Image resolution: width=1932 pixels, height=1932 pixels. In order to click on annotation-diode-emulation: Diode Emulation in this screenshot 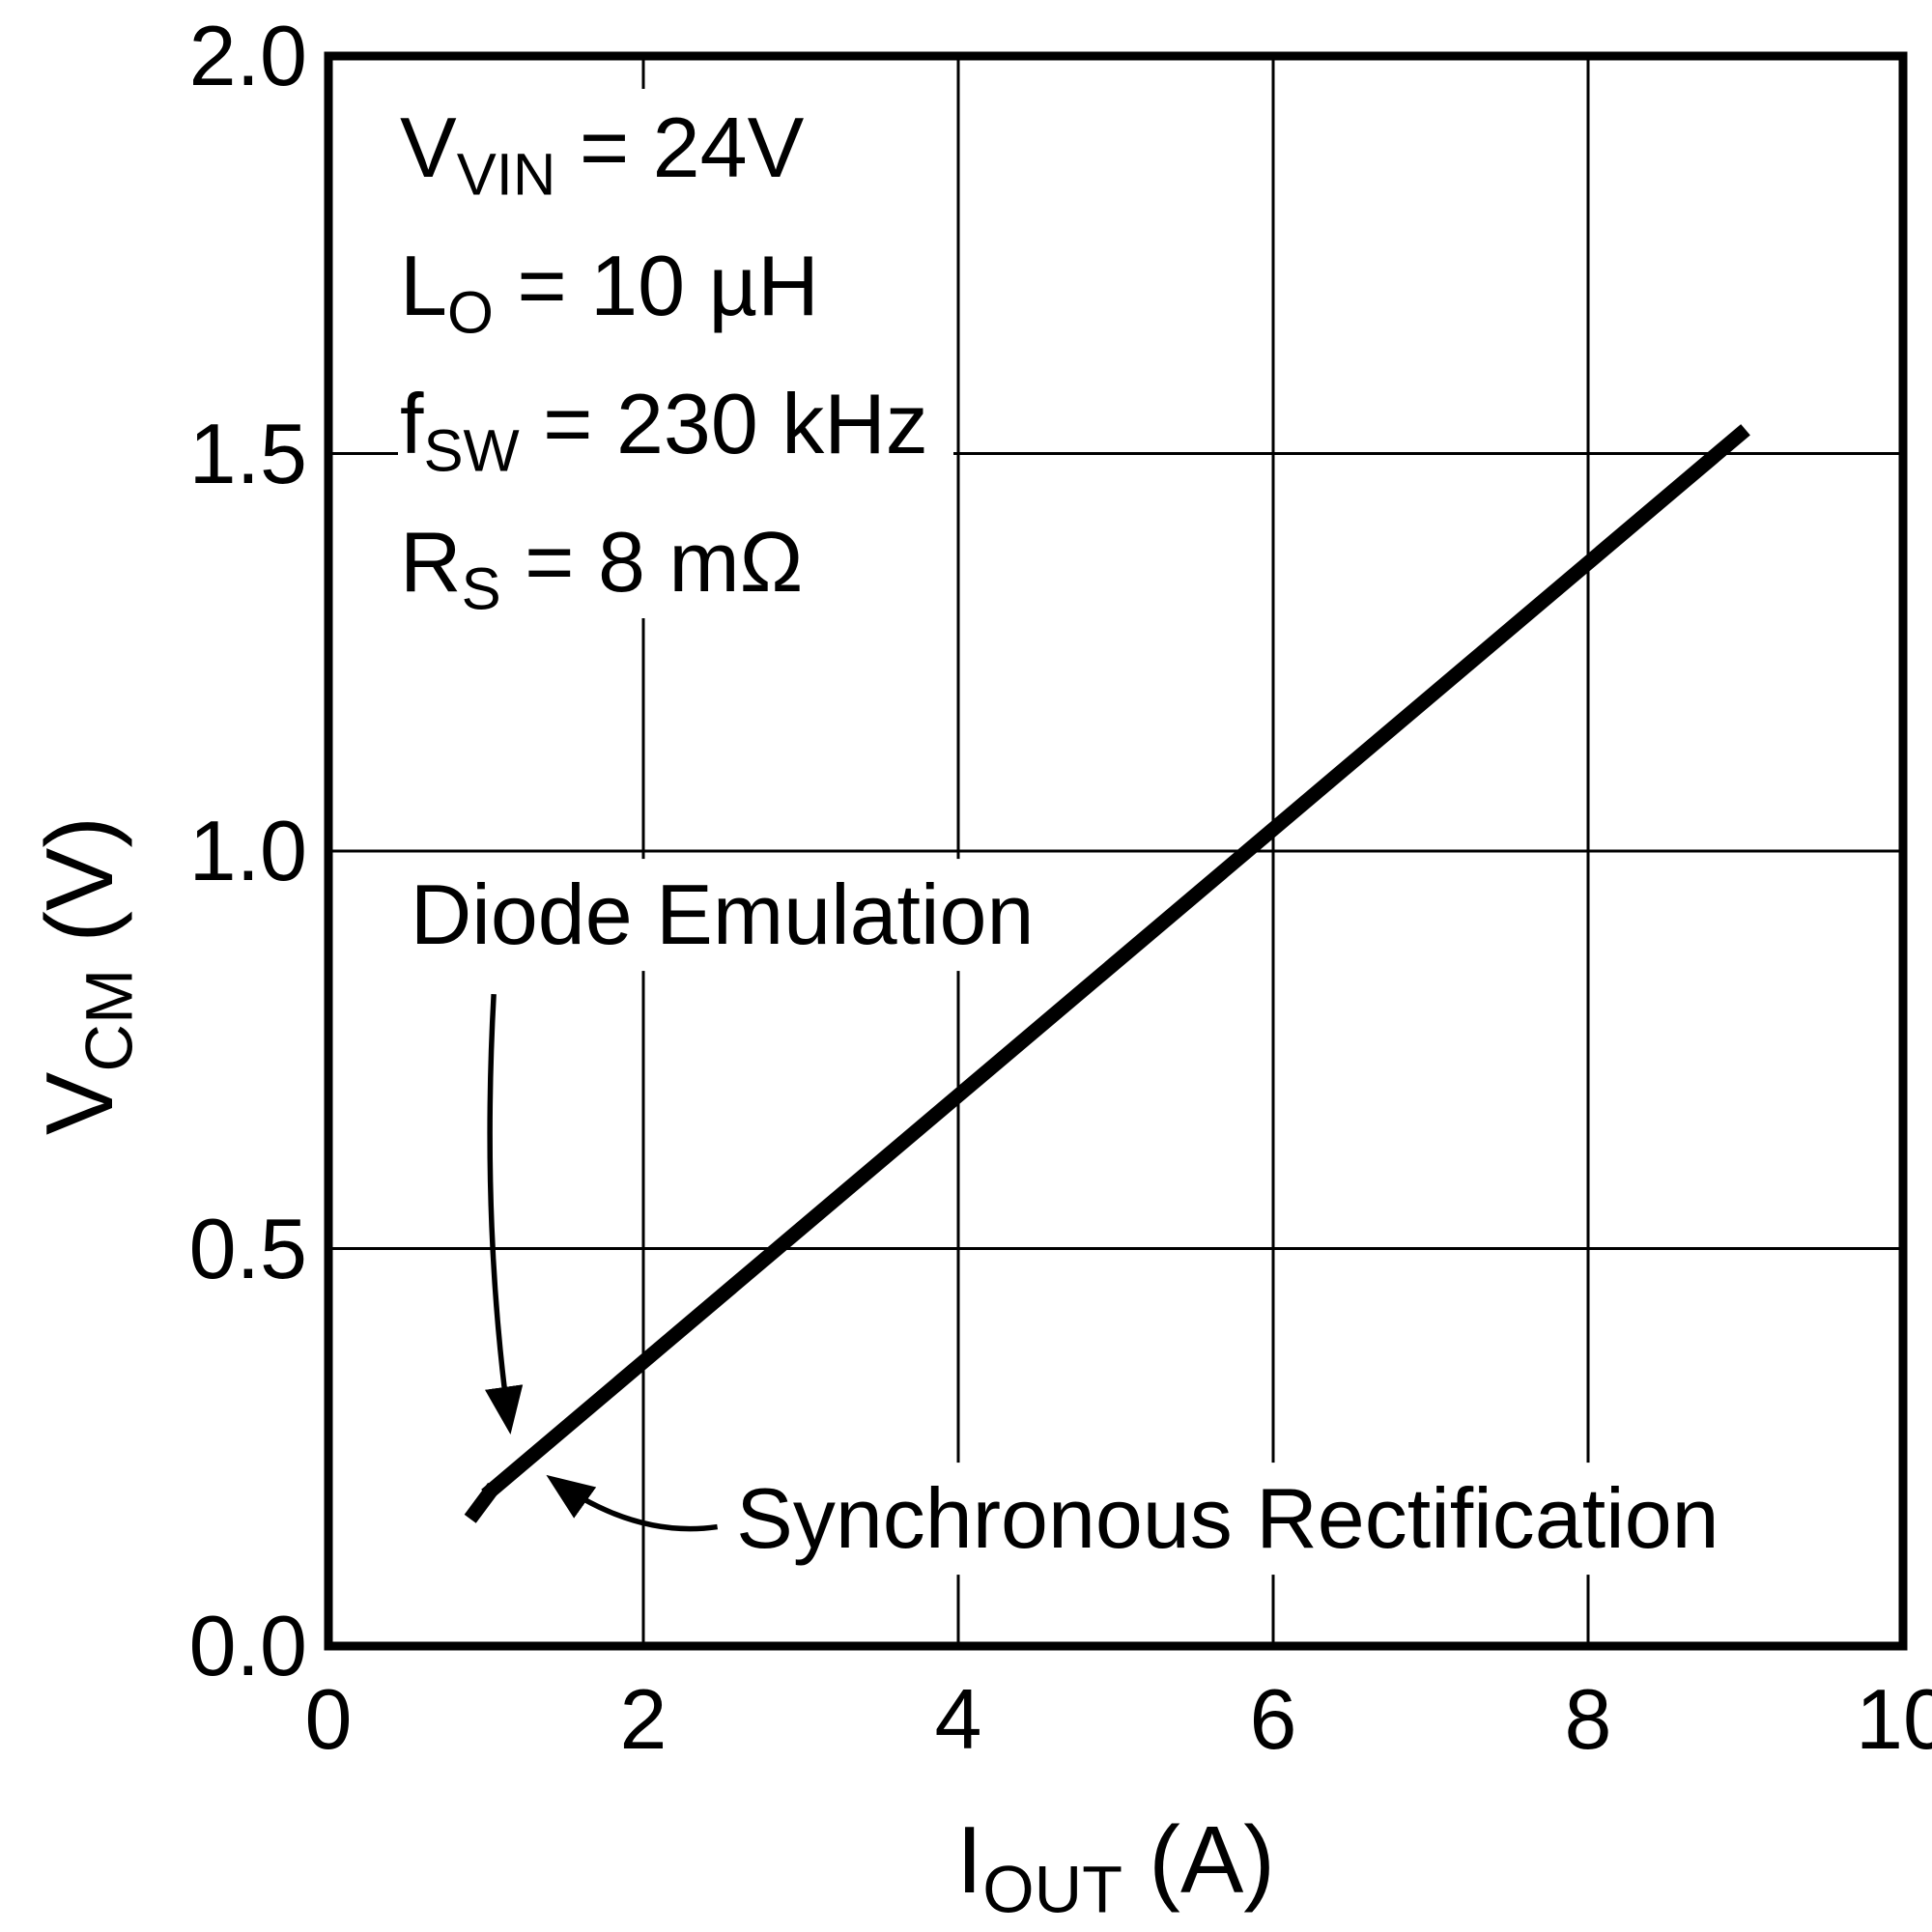, I will do `click(722, 914)`.